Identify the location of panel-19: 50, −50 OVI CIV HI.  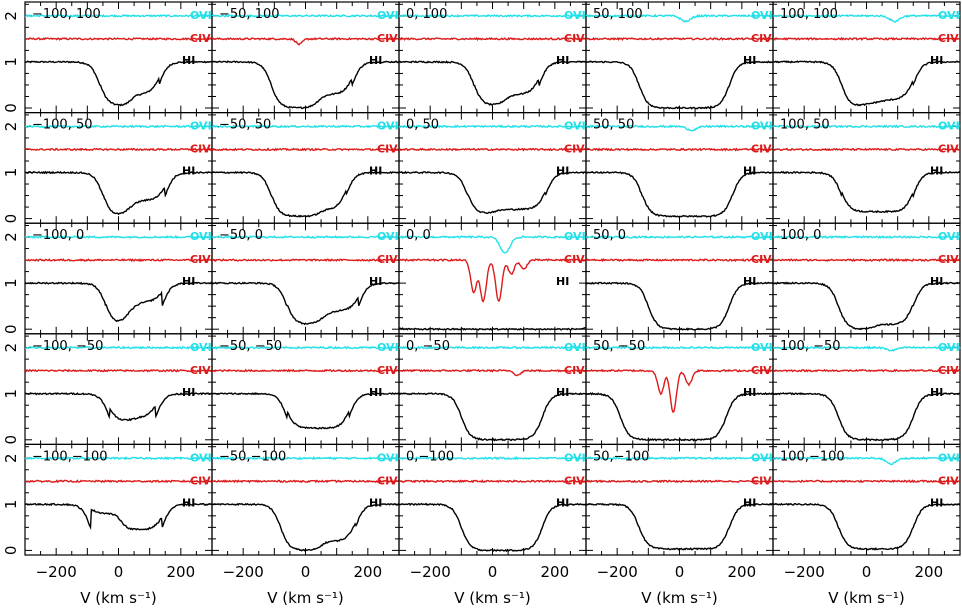
(679, 389).